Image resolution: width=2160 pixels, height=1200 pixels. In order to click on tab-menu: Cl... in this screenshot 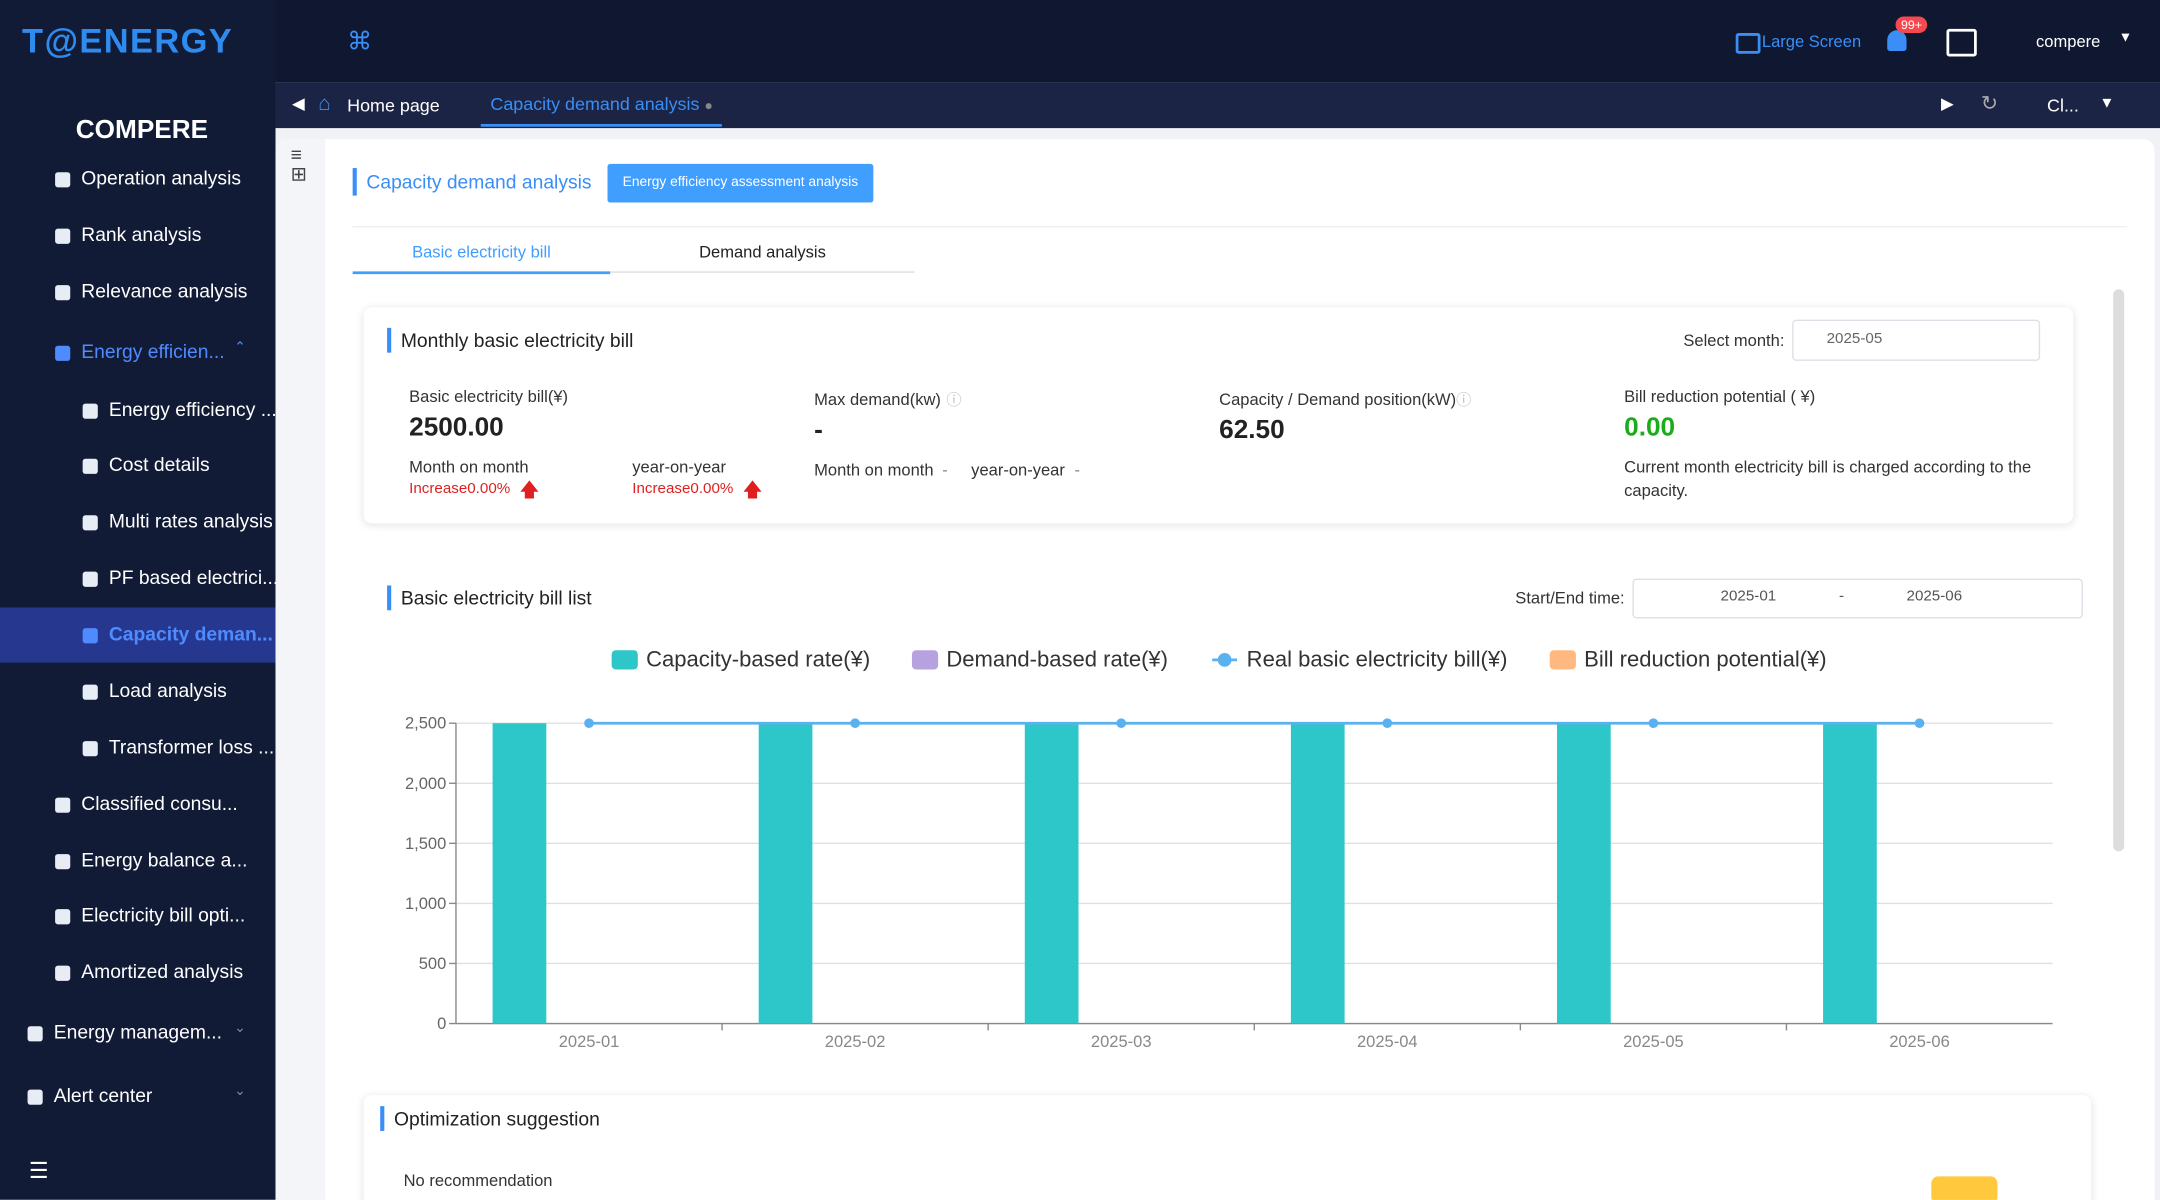, I will do `click(2063, 105)`.